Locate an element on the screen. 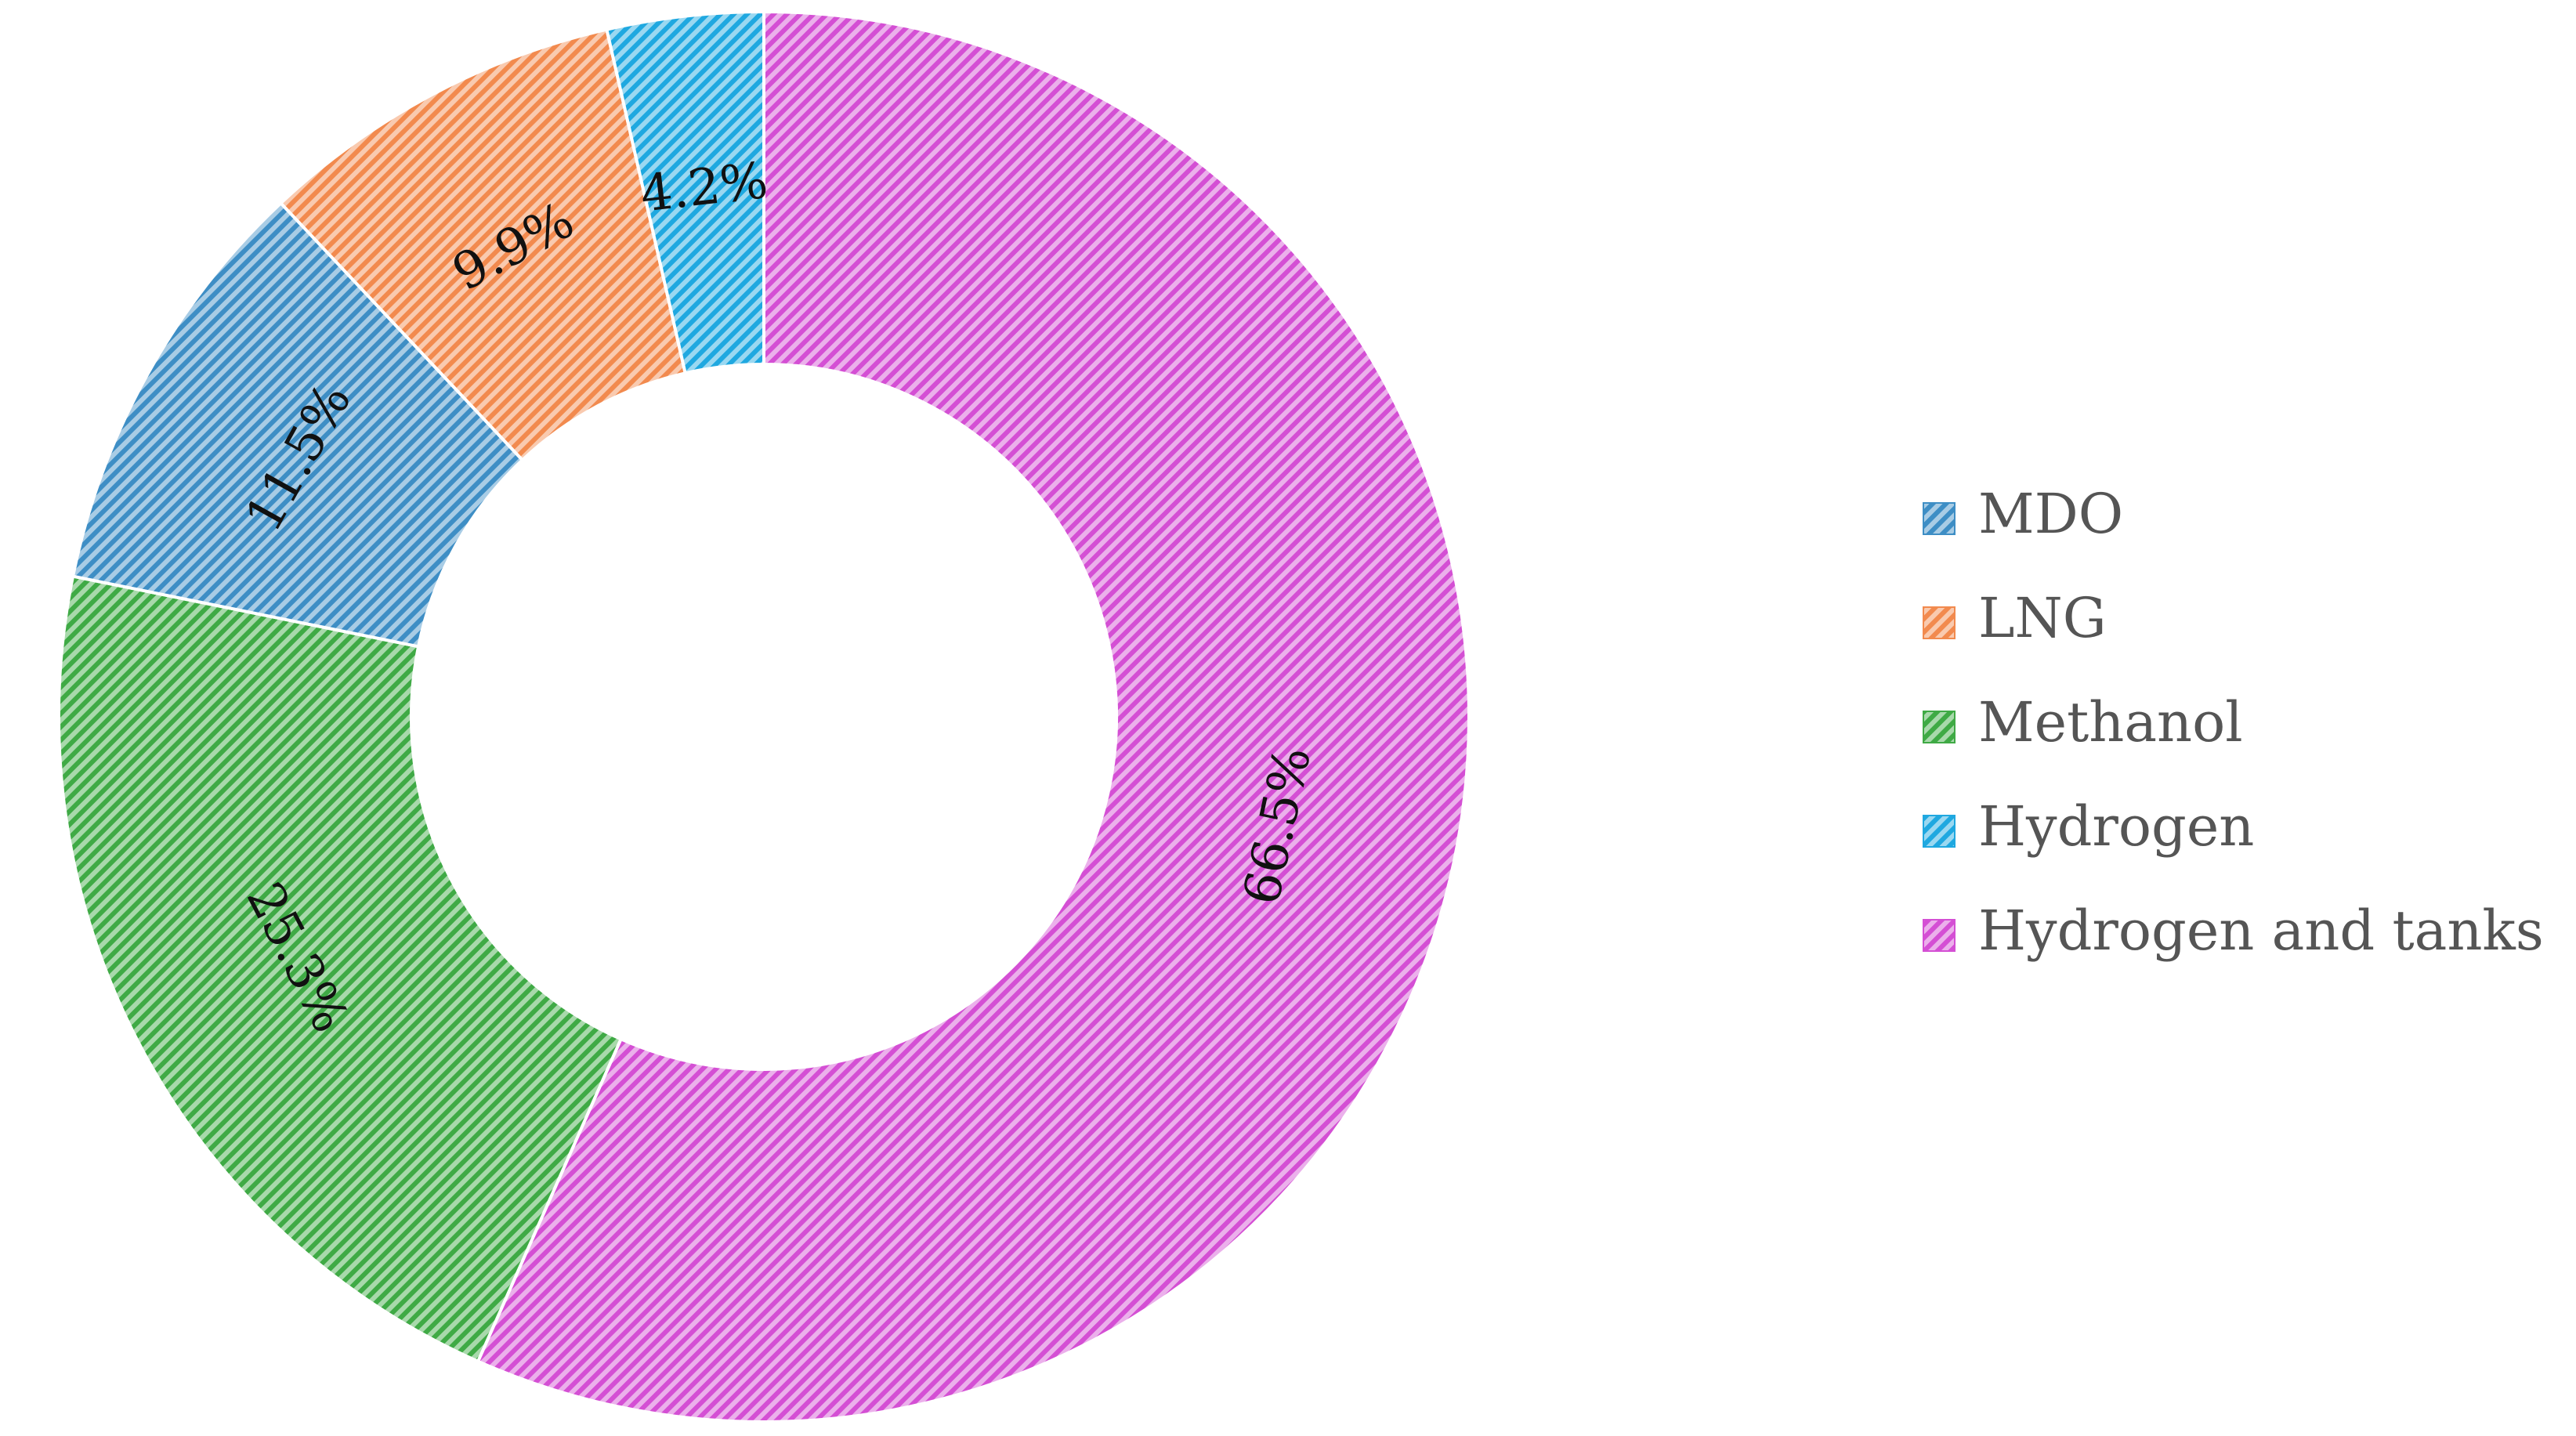 The width and height of the screenshot is (2576, 1436). legend-item-lng: LNG is located at coordinates (2015, 618).